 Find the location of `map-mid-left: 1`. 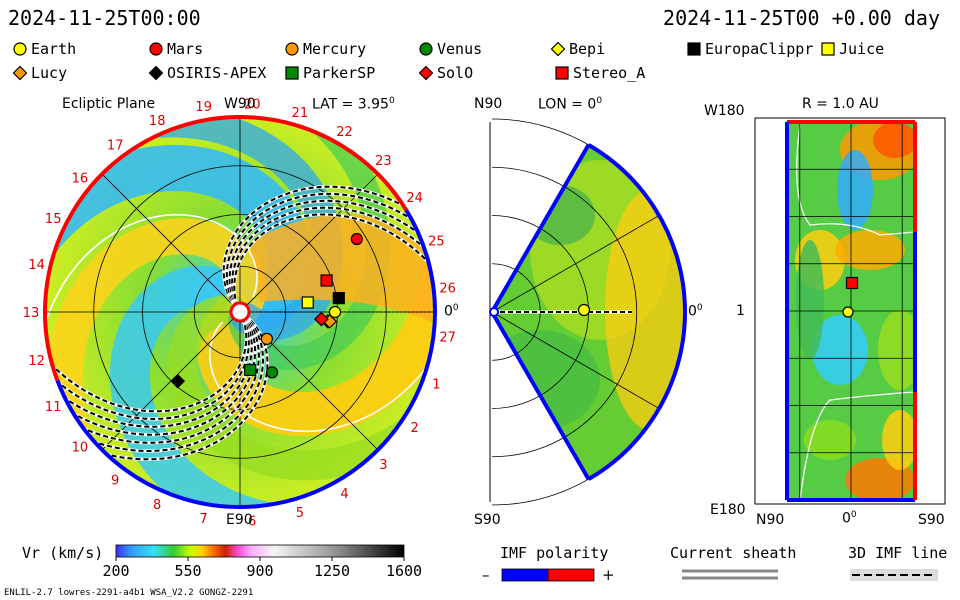

map-mid-left: 1 is located at coordinates (740, 311).